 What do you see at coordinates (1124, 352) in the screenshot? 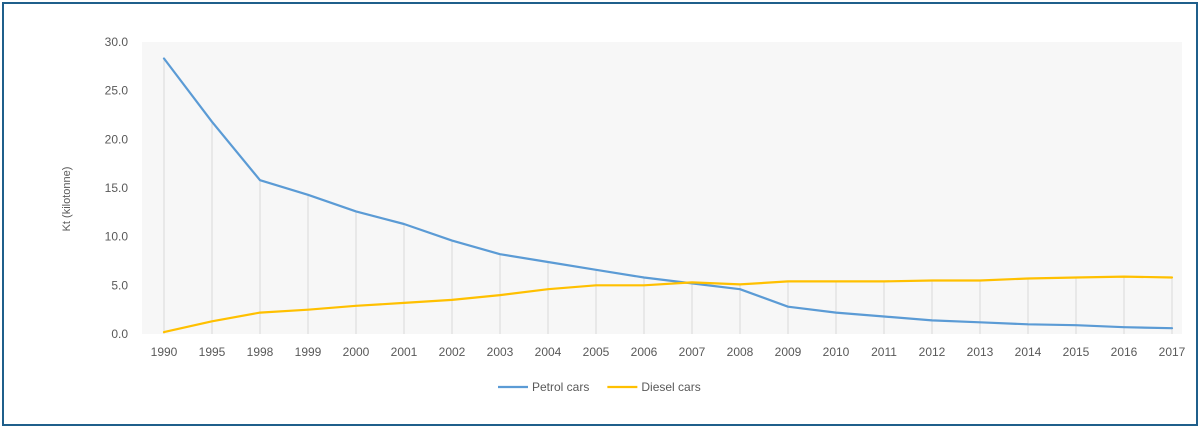
I see `x-tick-label: 2016` at bounding box center [1124, 352].